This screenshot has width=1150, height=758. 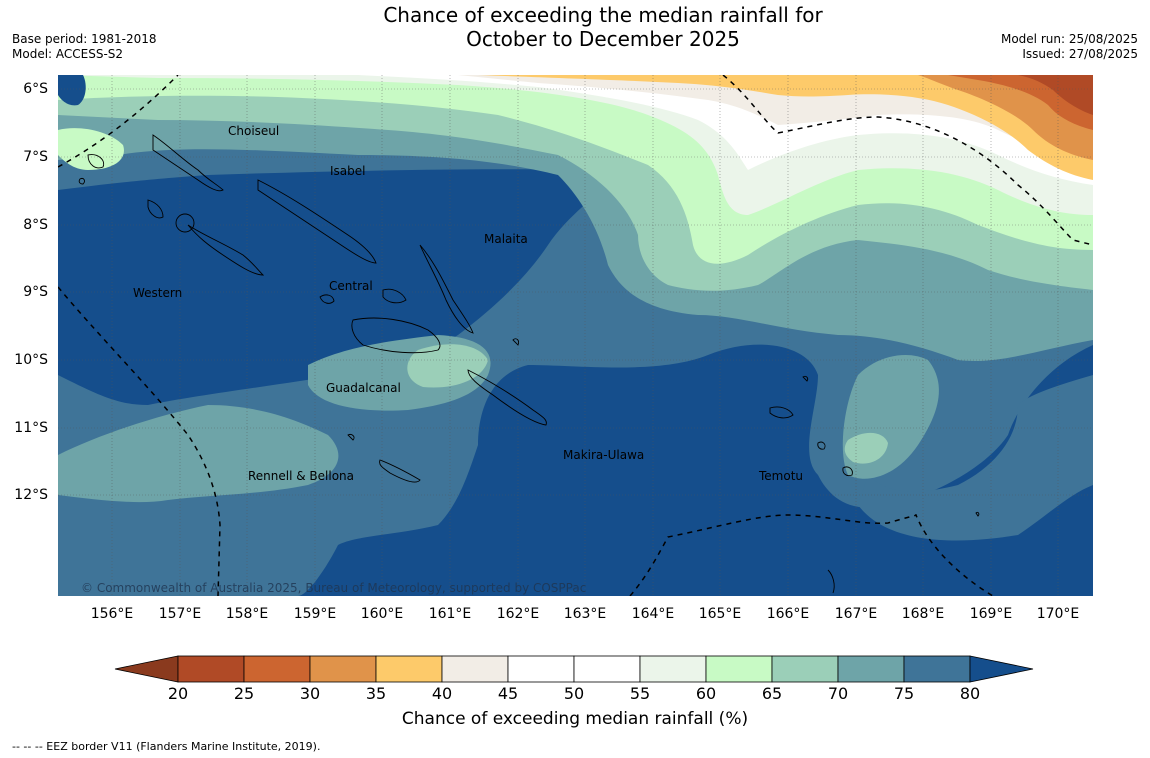 I want to click on nw-shortlands, so click(x=96, y=161).